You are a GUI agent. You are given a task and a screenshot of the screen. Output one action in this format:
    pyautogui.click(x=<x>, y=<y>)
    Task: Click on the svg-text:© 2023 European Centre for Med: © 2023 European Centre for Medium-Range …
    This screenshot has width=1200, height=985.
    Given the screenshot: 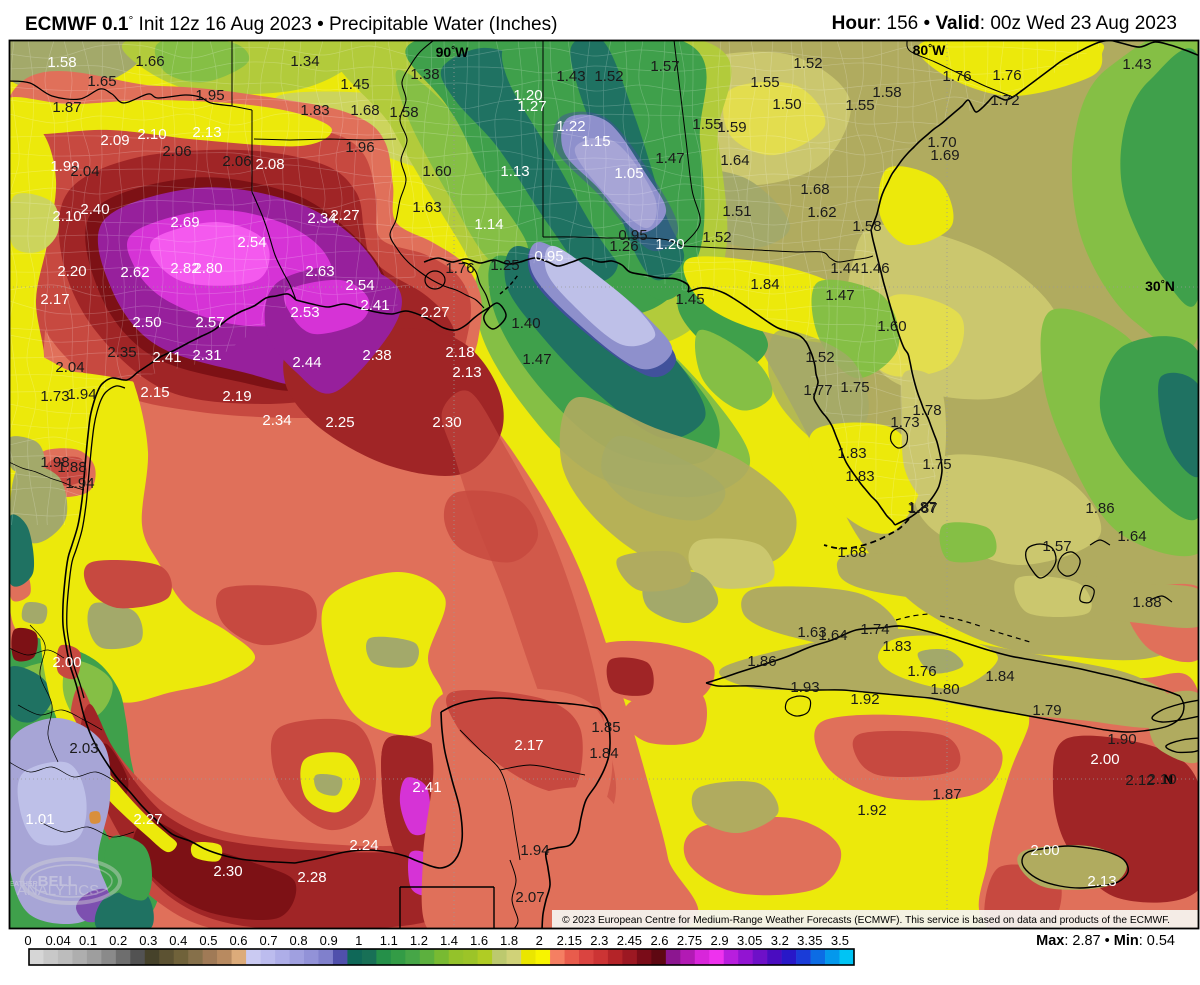 What is the action you would take?
    pyautogui.click(x=866, y=920)
    